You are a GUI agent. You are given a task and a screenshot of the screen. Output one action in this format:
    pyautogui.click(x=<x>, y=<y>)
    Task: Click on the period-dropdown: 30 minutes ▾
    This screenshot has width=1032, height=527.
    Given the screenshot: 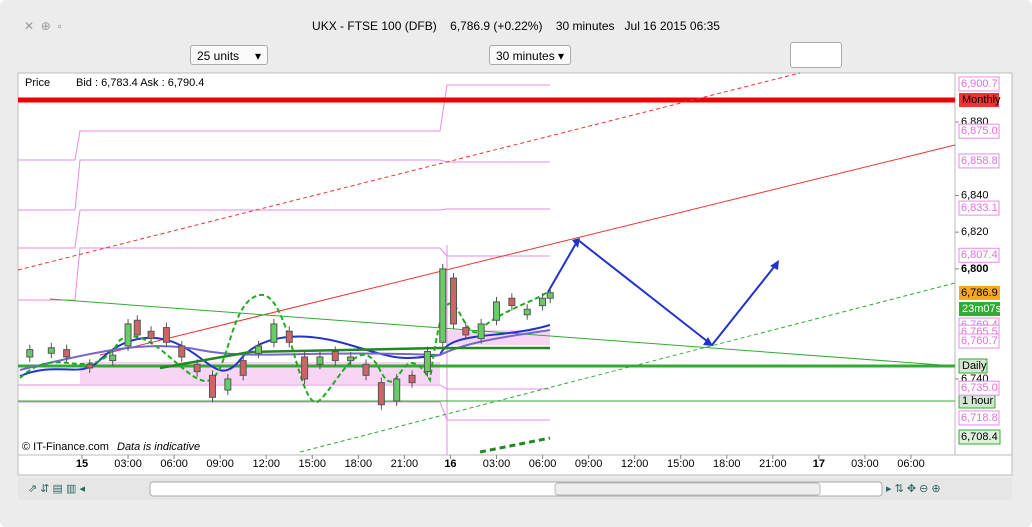 What is the action you would take?
    pyautogui.click(x=530, y=55)
    